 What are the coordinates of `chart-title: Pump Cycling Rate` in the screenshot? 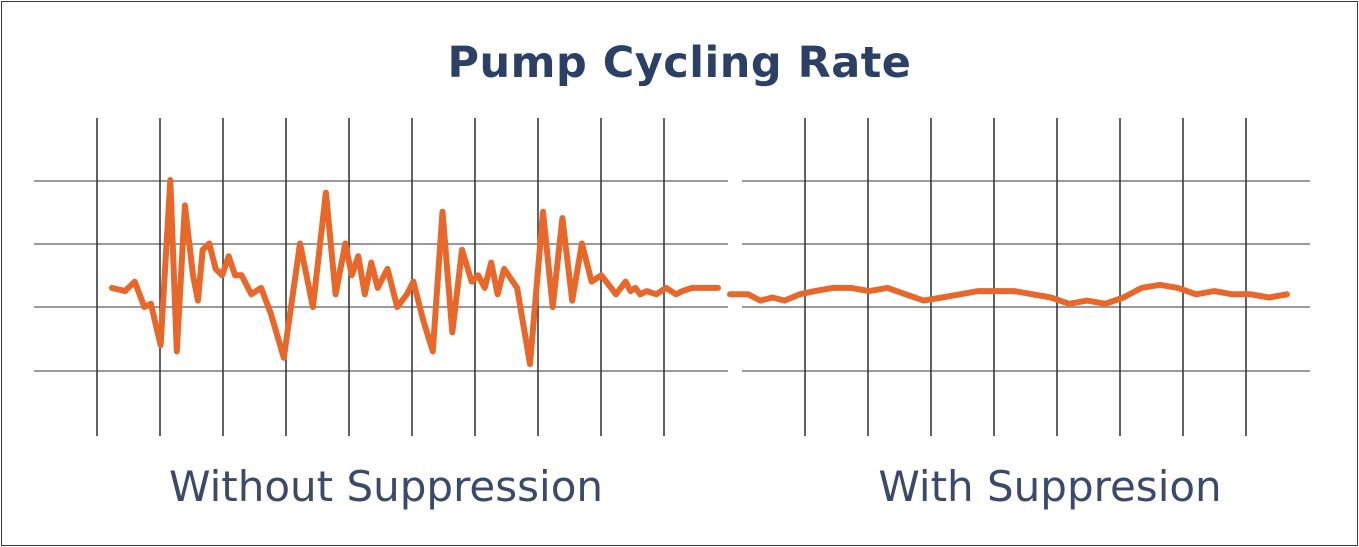 It's located at (679, 63).